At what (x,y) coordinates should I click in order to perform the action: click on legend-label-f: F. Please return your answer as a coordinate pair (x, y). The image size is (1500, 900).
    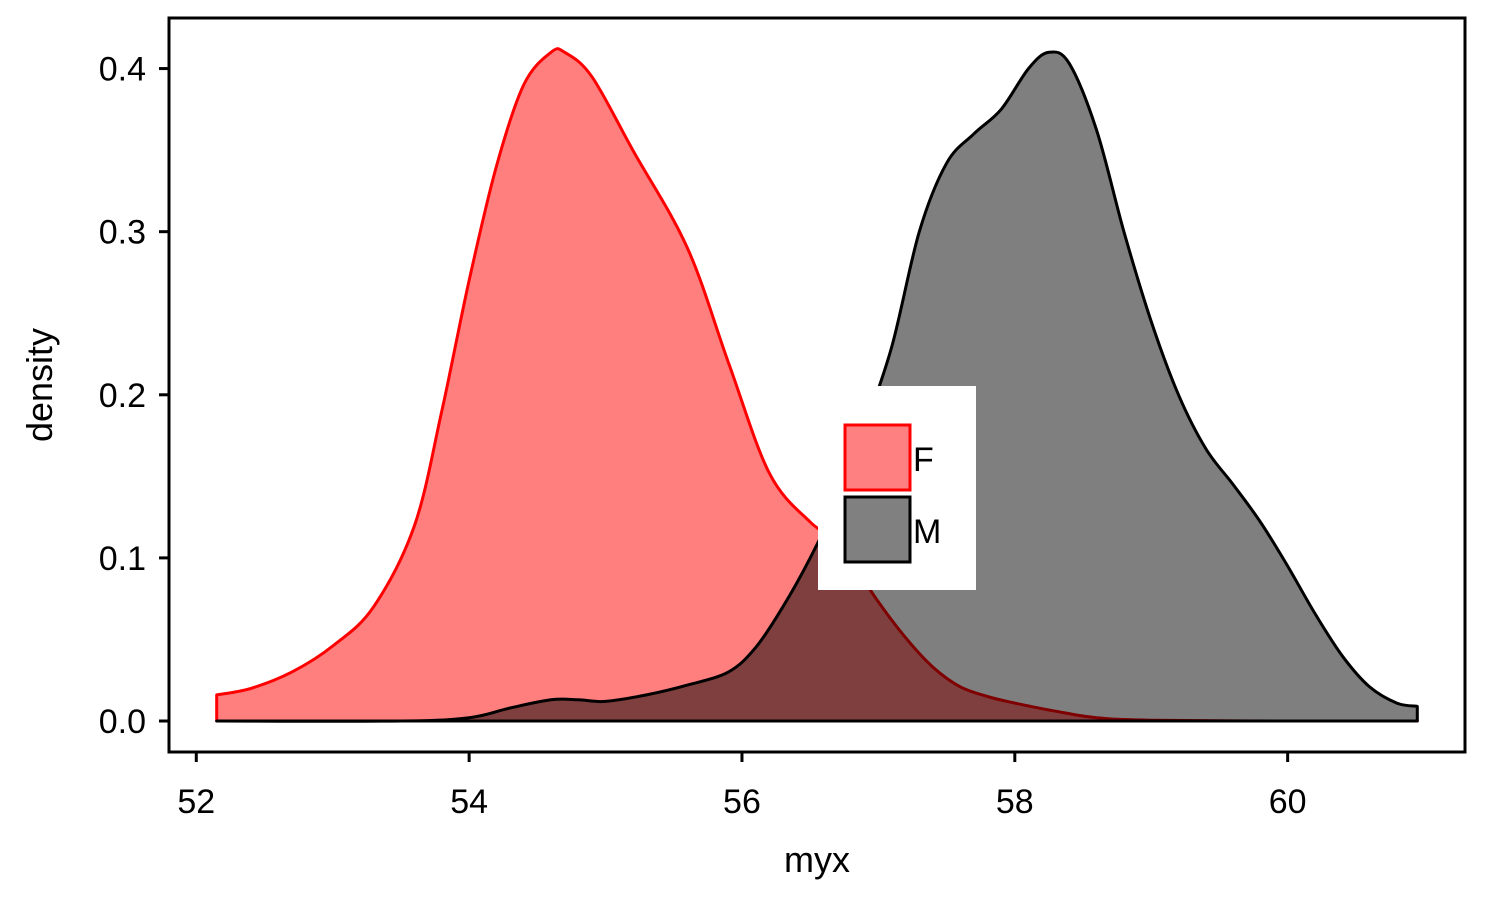
    Looking at the image, I should click on (923, 460).